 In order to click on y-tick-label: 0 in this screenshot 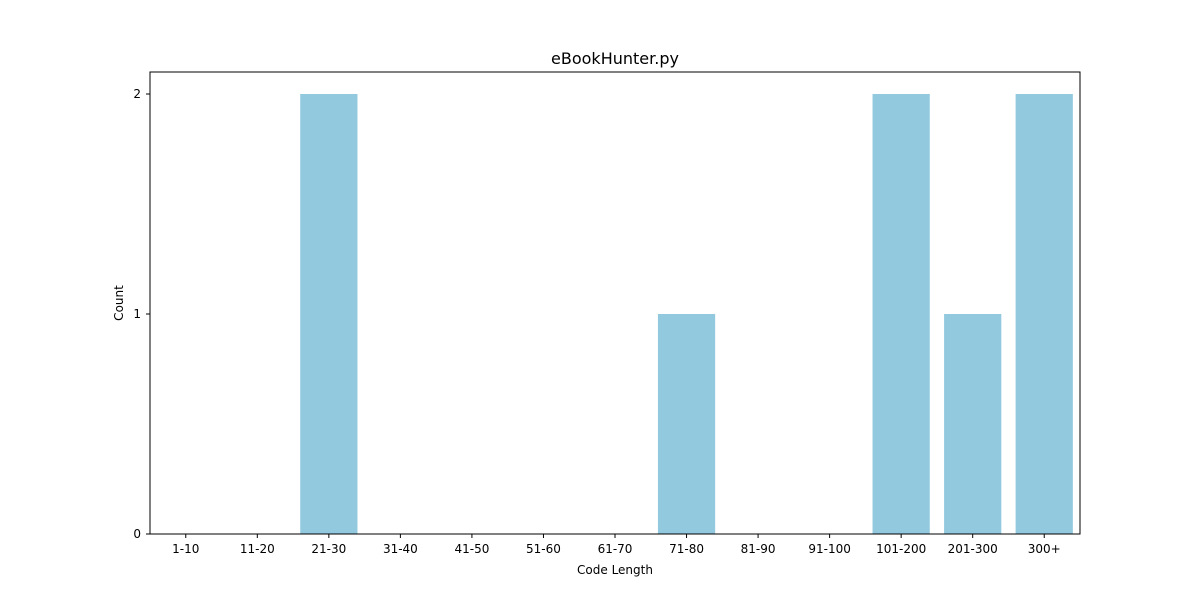, I will do `click(137, 534)`.